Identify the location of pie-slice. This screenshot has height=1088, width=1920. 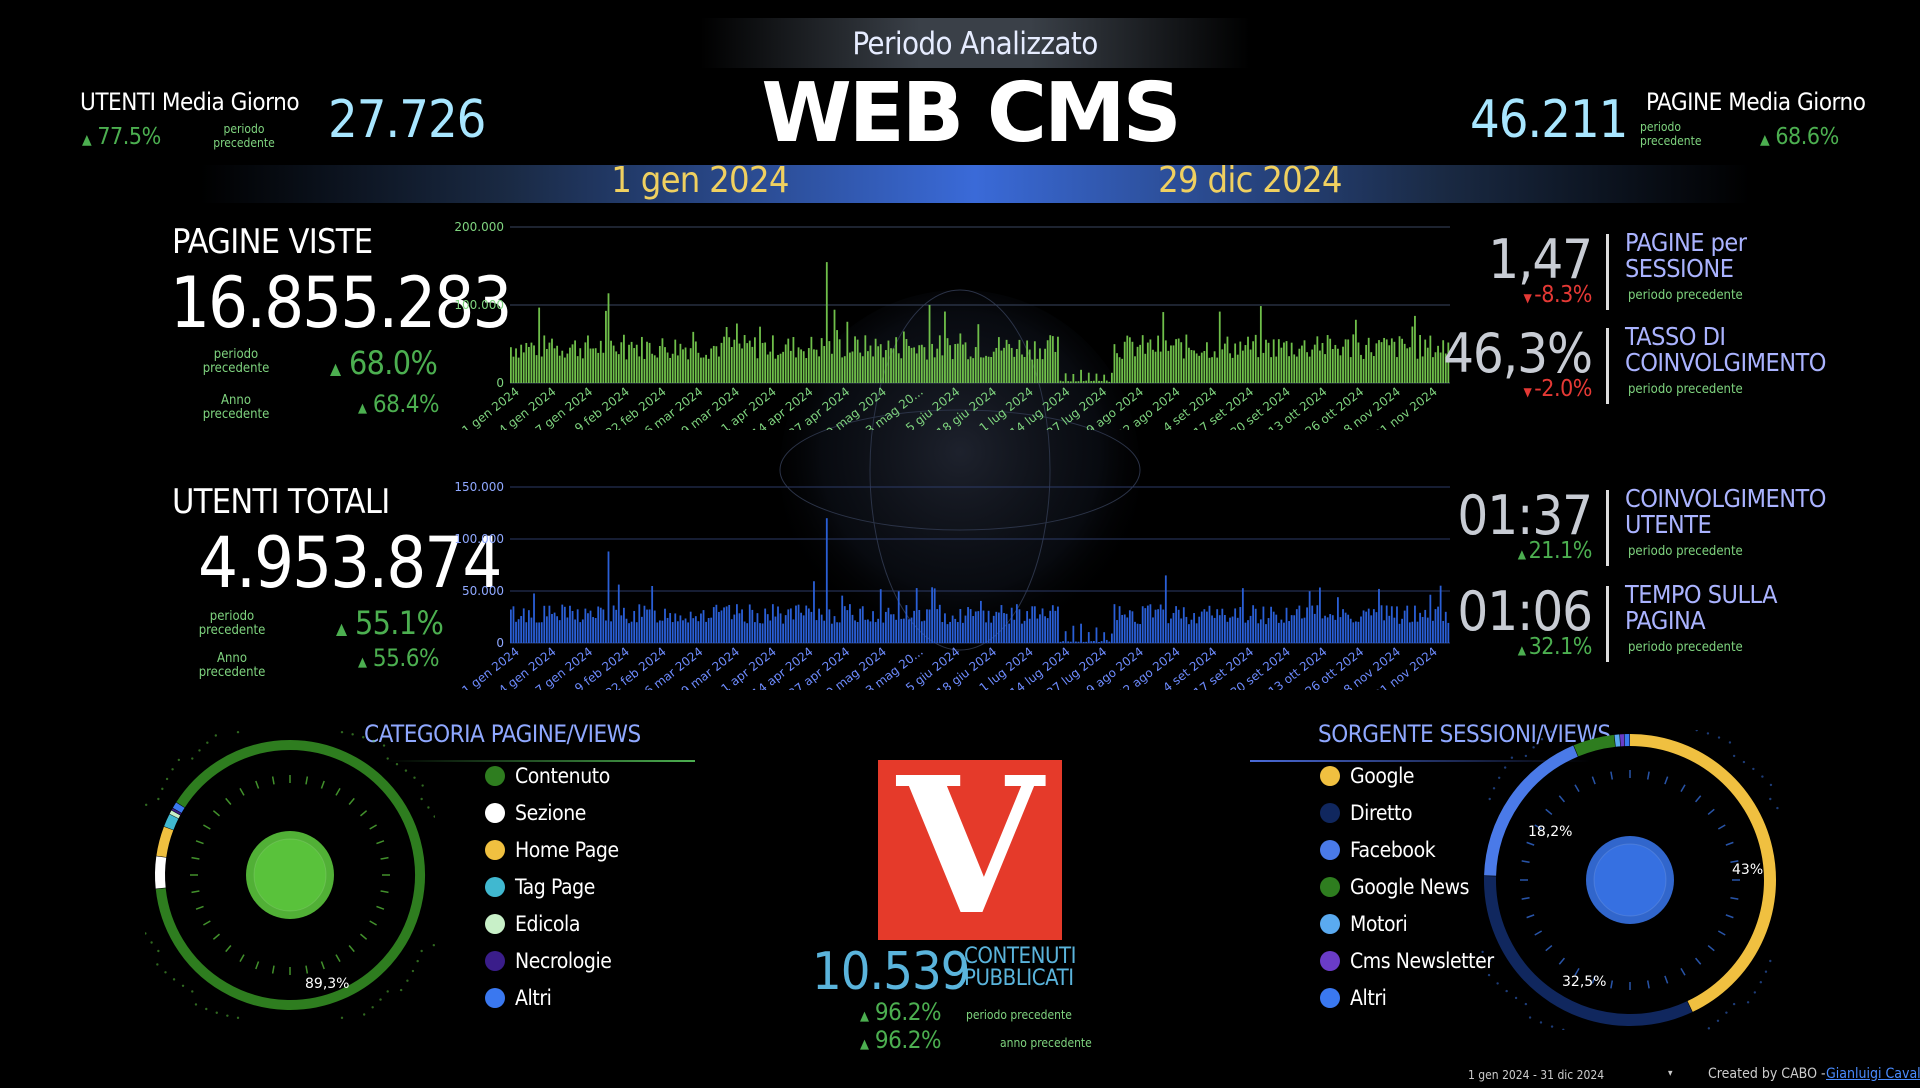
(161, 872).